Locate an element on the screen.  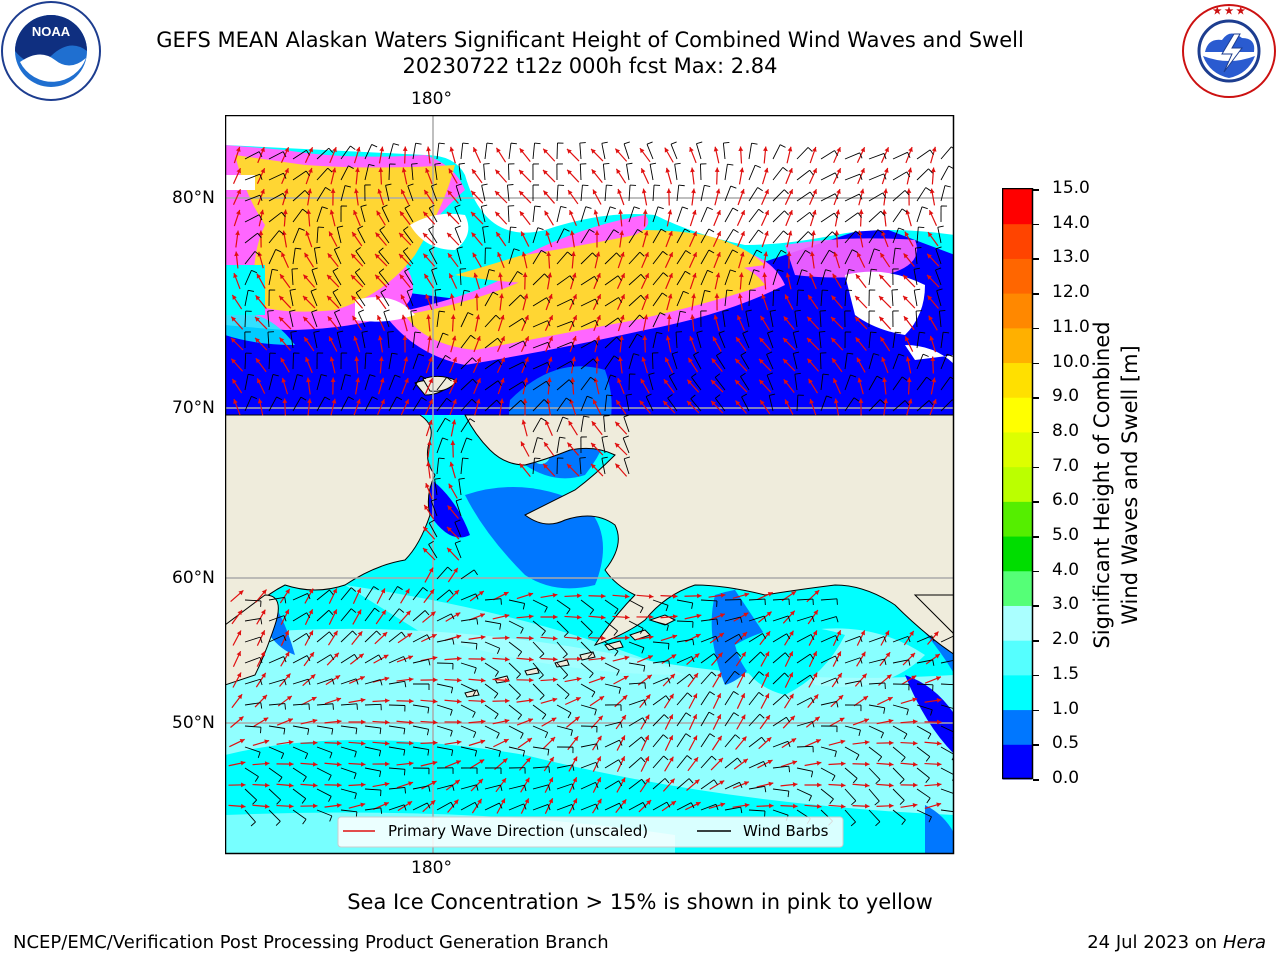
colorbar-tick is located at coordinates (1036, 398).